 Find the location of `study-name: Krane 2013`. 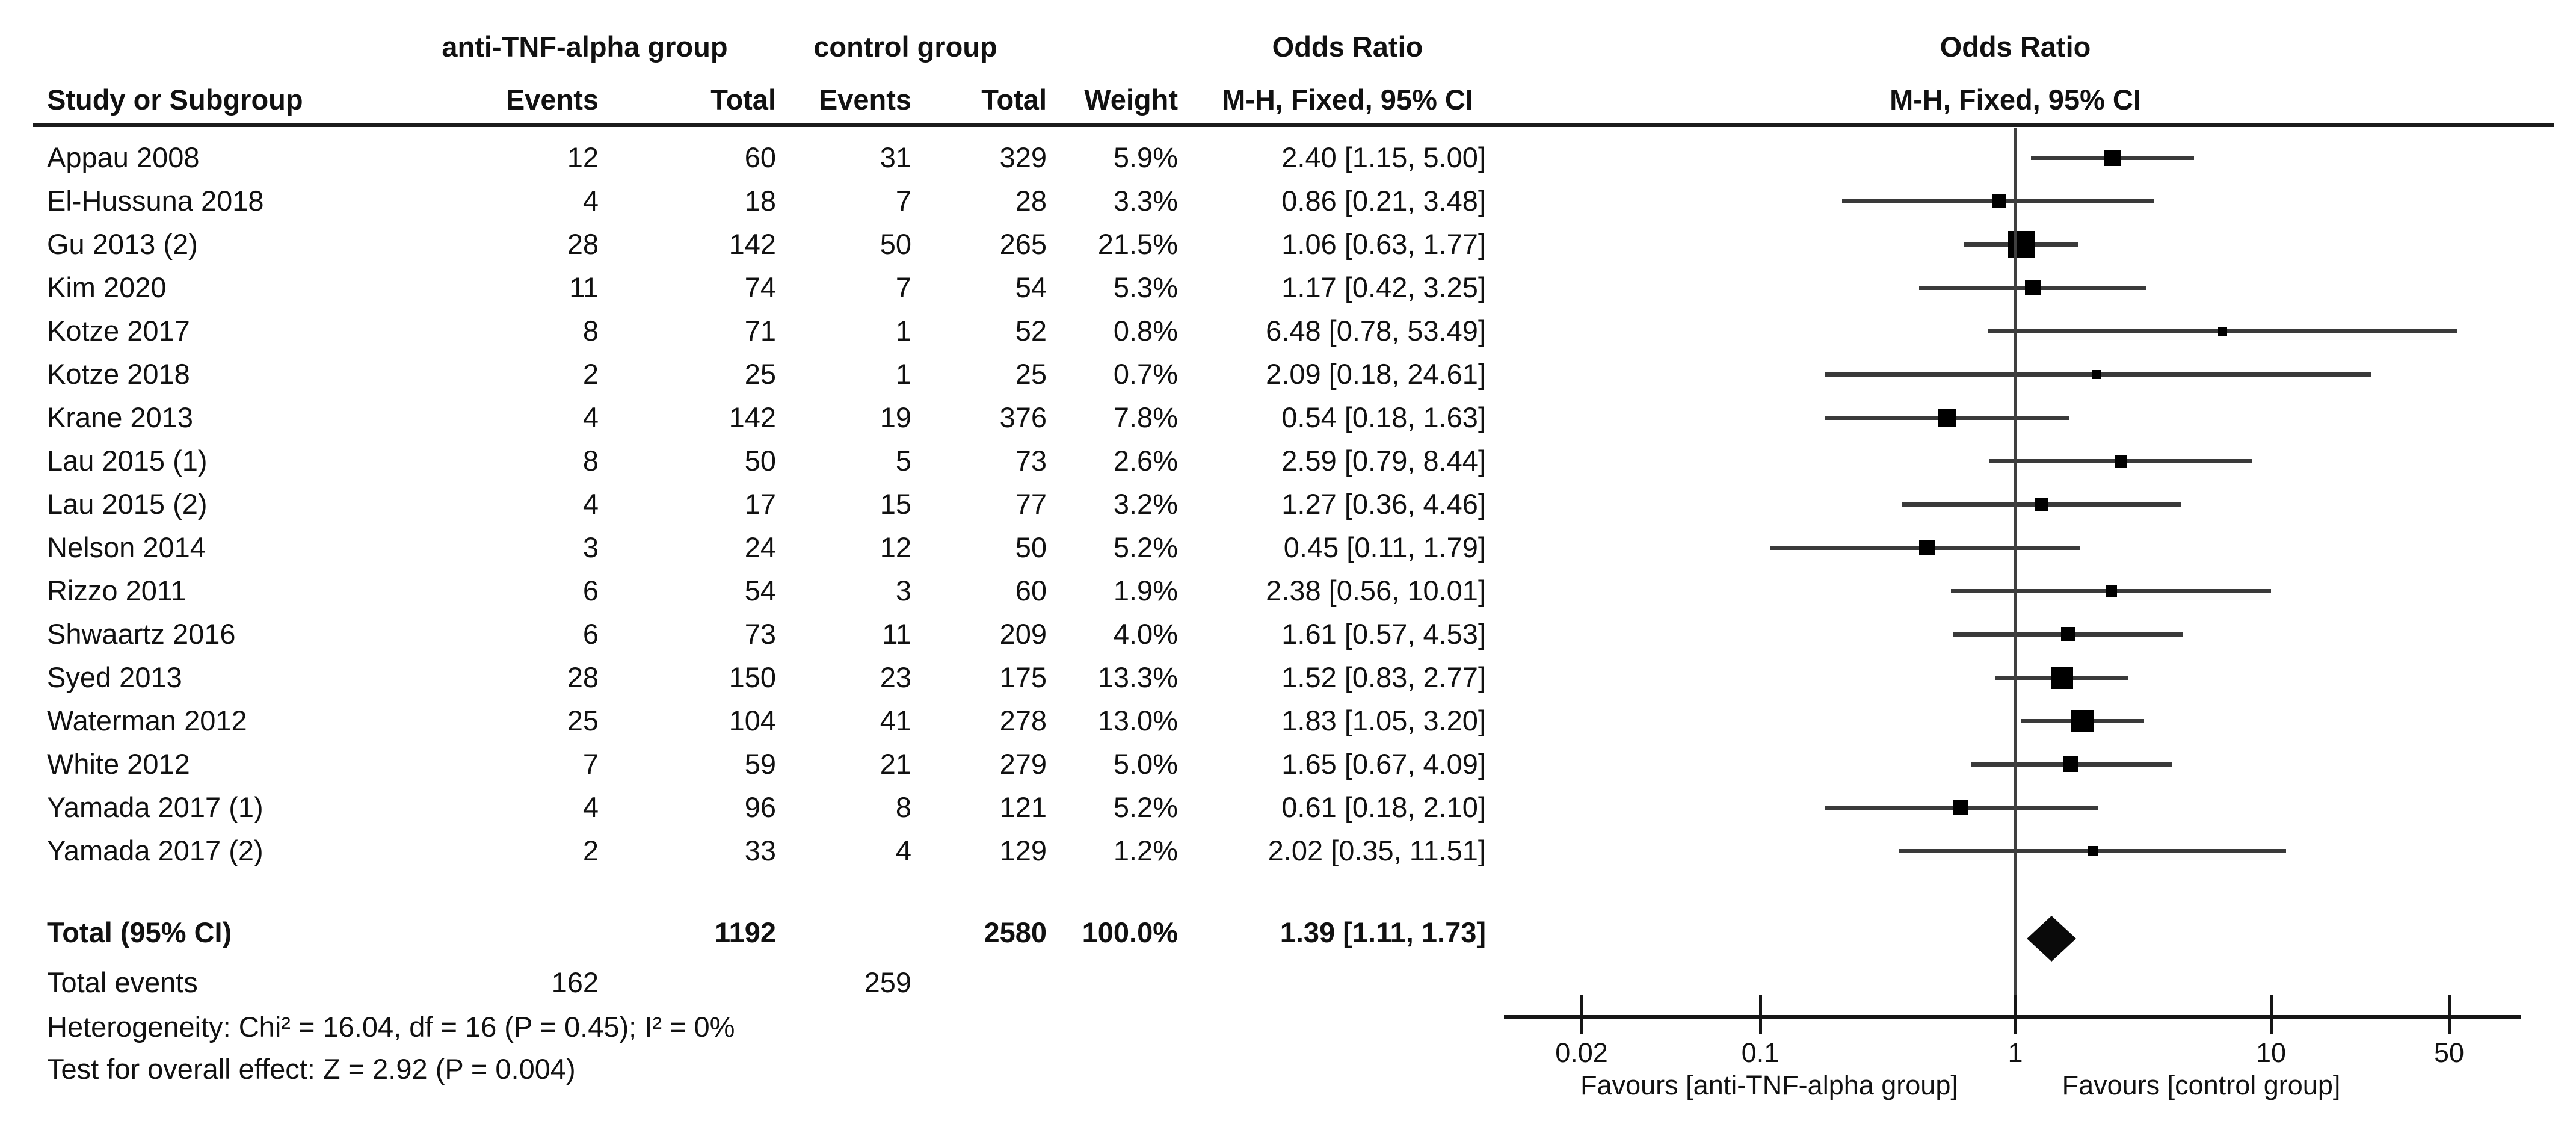

study-name: Krane 2013 is located at coordinates (120, 417).